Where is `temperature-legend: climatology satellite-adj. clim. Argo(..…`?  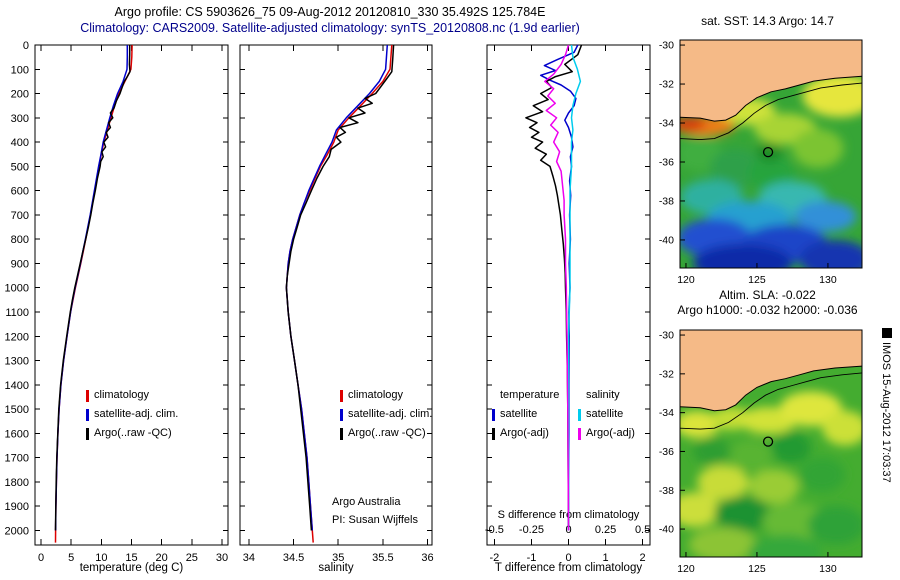 temperature-legend: climatology satellite-adj. clim. Argo(..… is located at coordinates (132, 414).